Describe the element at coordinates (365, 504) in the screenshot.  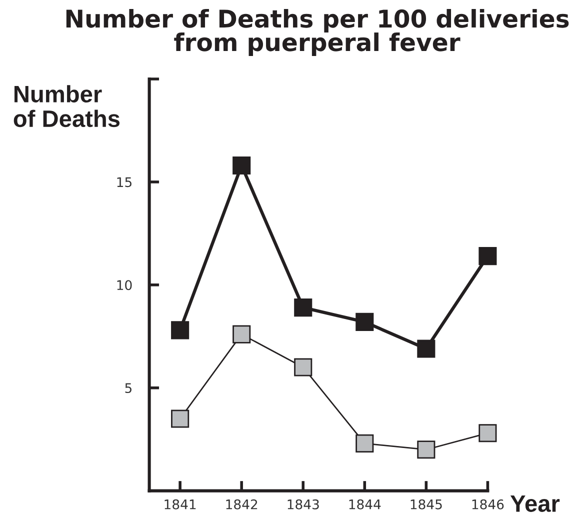
I see `x-tick-label: 1844` at that location.